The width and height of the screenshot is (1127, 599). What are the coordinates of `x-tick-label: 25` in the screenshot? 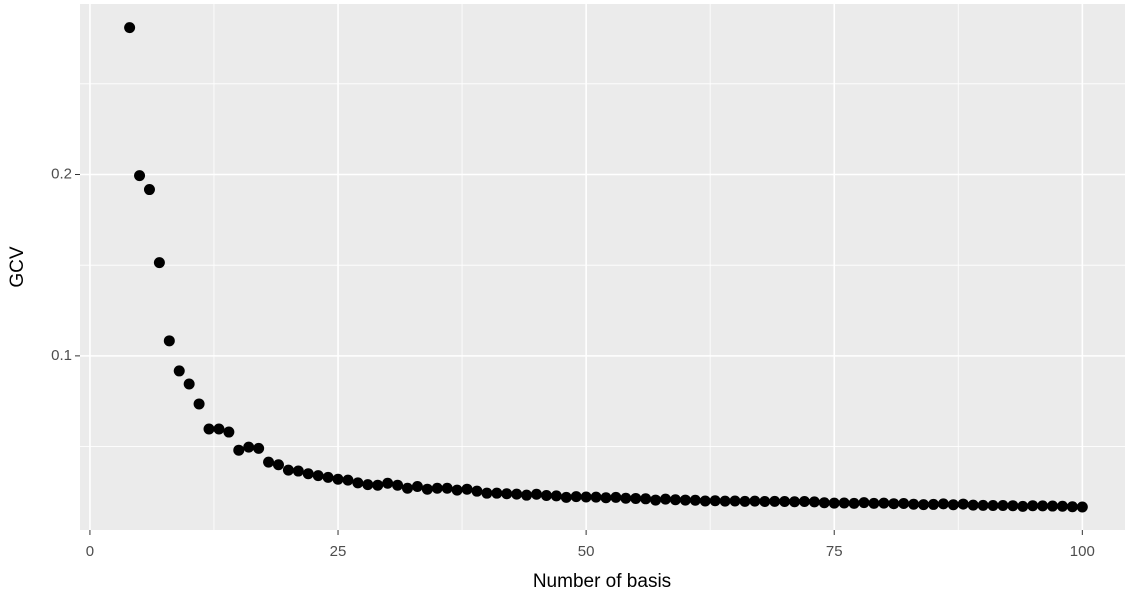 It's located at (338, 551).